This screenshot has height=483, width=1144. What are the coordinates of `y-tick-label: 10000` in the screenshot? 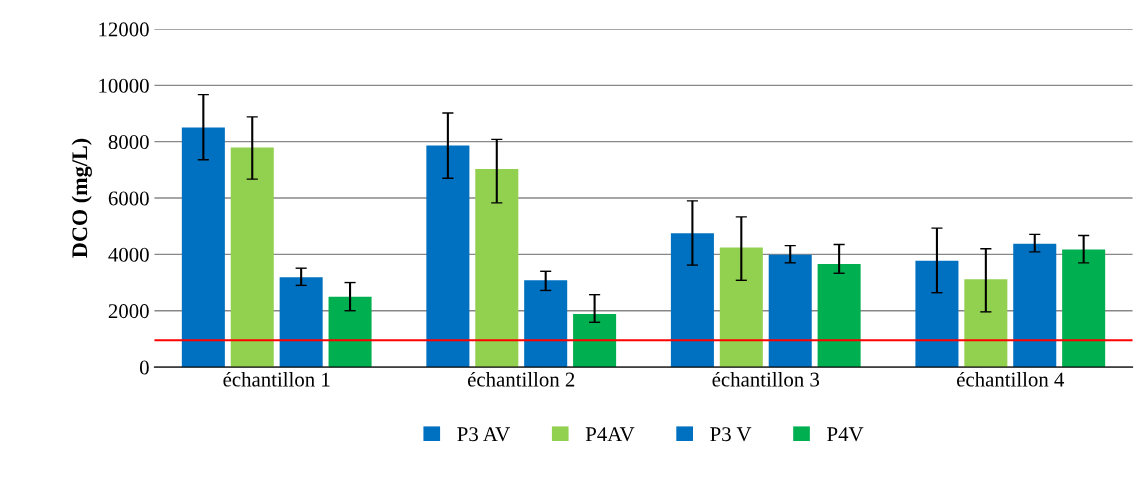 It's located at (124, 85).